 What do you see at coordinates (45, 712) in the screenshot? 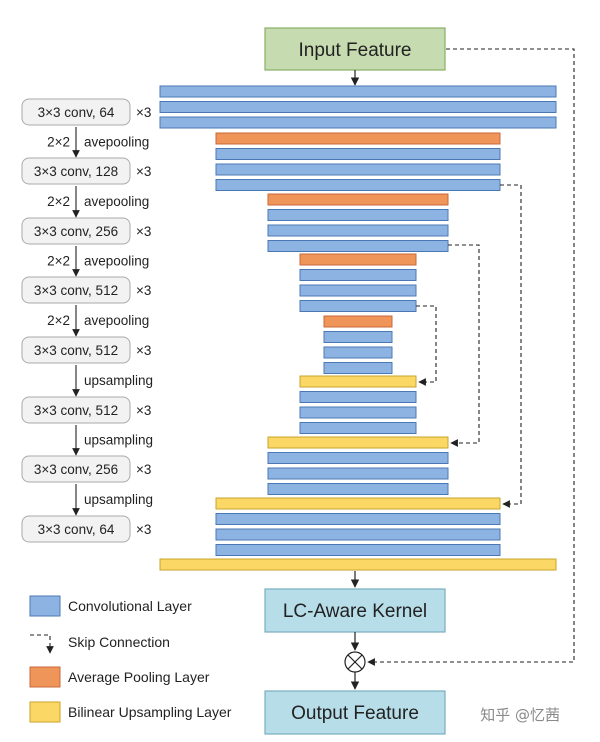
I see `legend-swatch-up` at bounding box center [45, 712].